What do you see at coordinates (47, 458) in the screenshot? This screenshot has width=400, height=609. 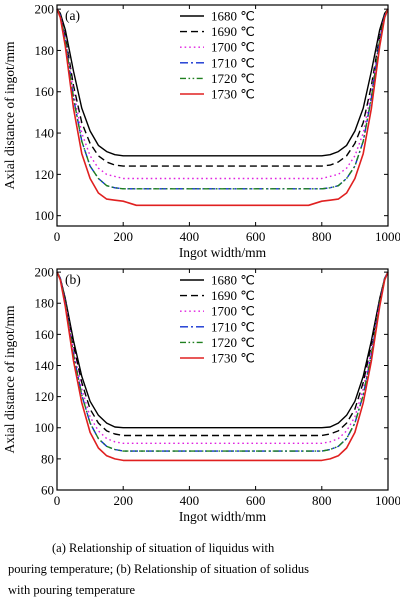 I see `y-tick-label: 80` at bounding box center [47, 458].